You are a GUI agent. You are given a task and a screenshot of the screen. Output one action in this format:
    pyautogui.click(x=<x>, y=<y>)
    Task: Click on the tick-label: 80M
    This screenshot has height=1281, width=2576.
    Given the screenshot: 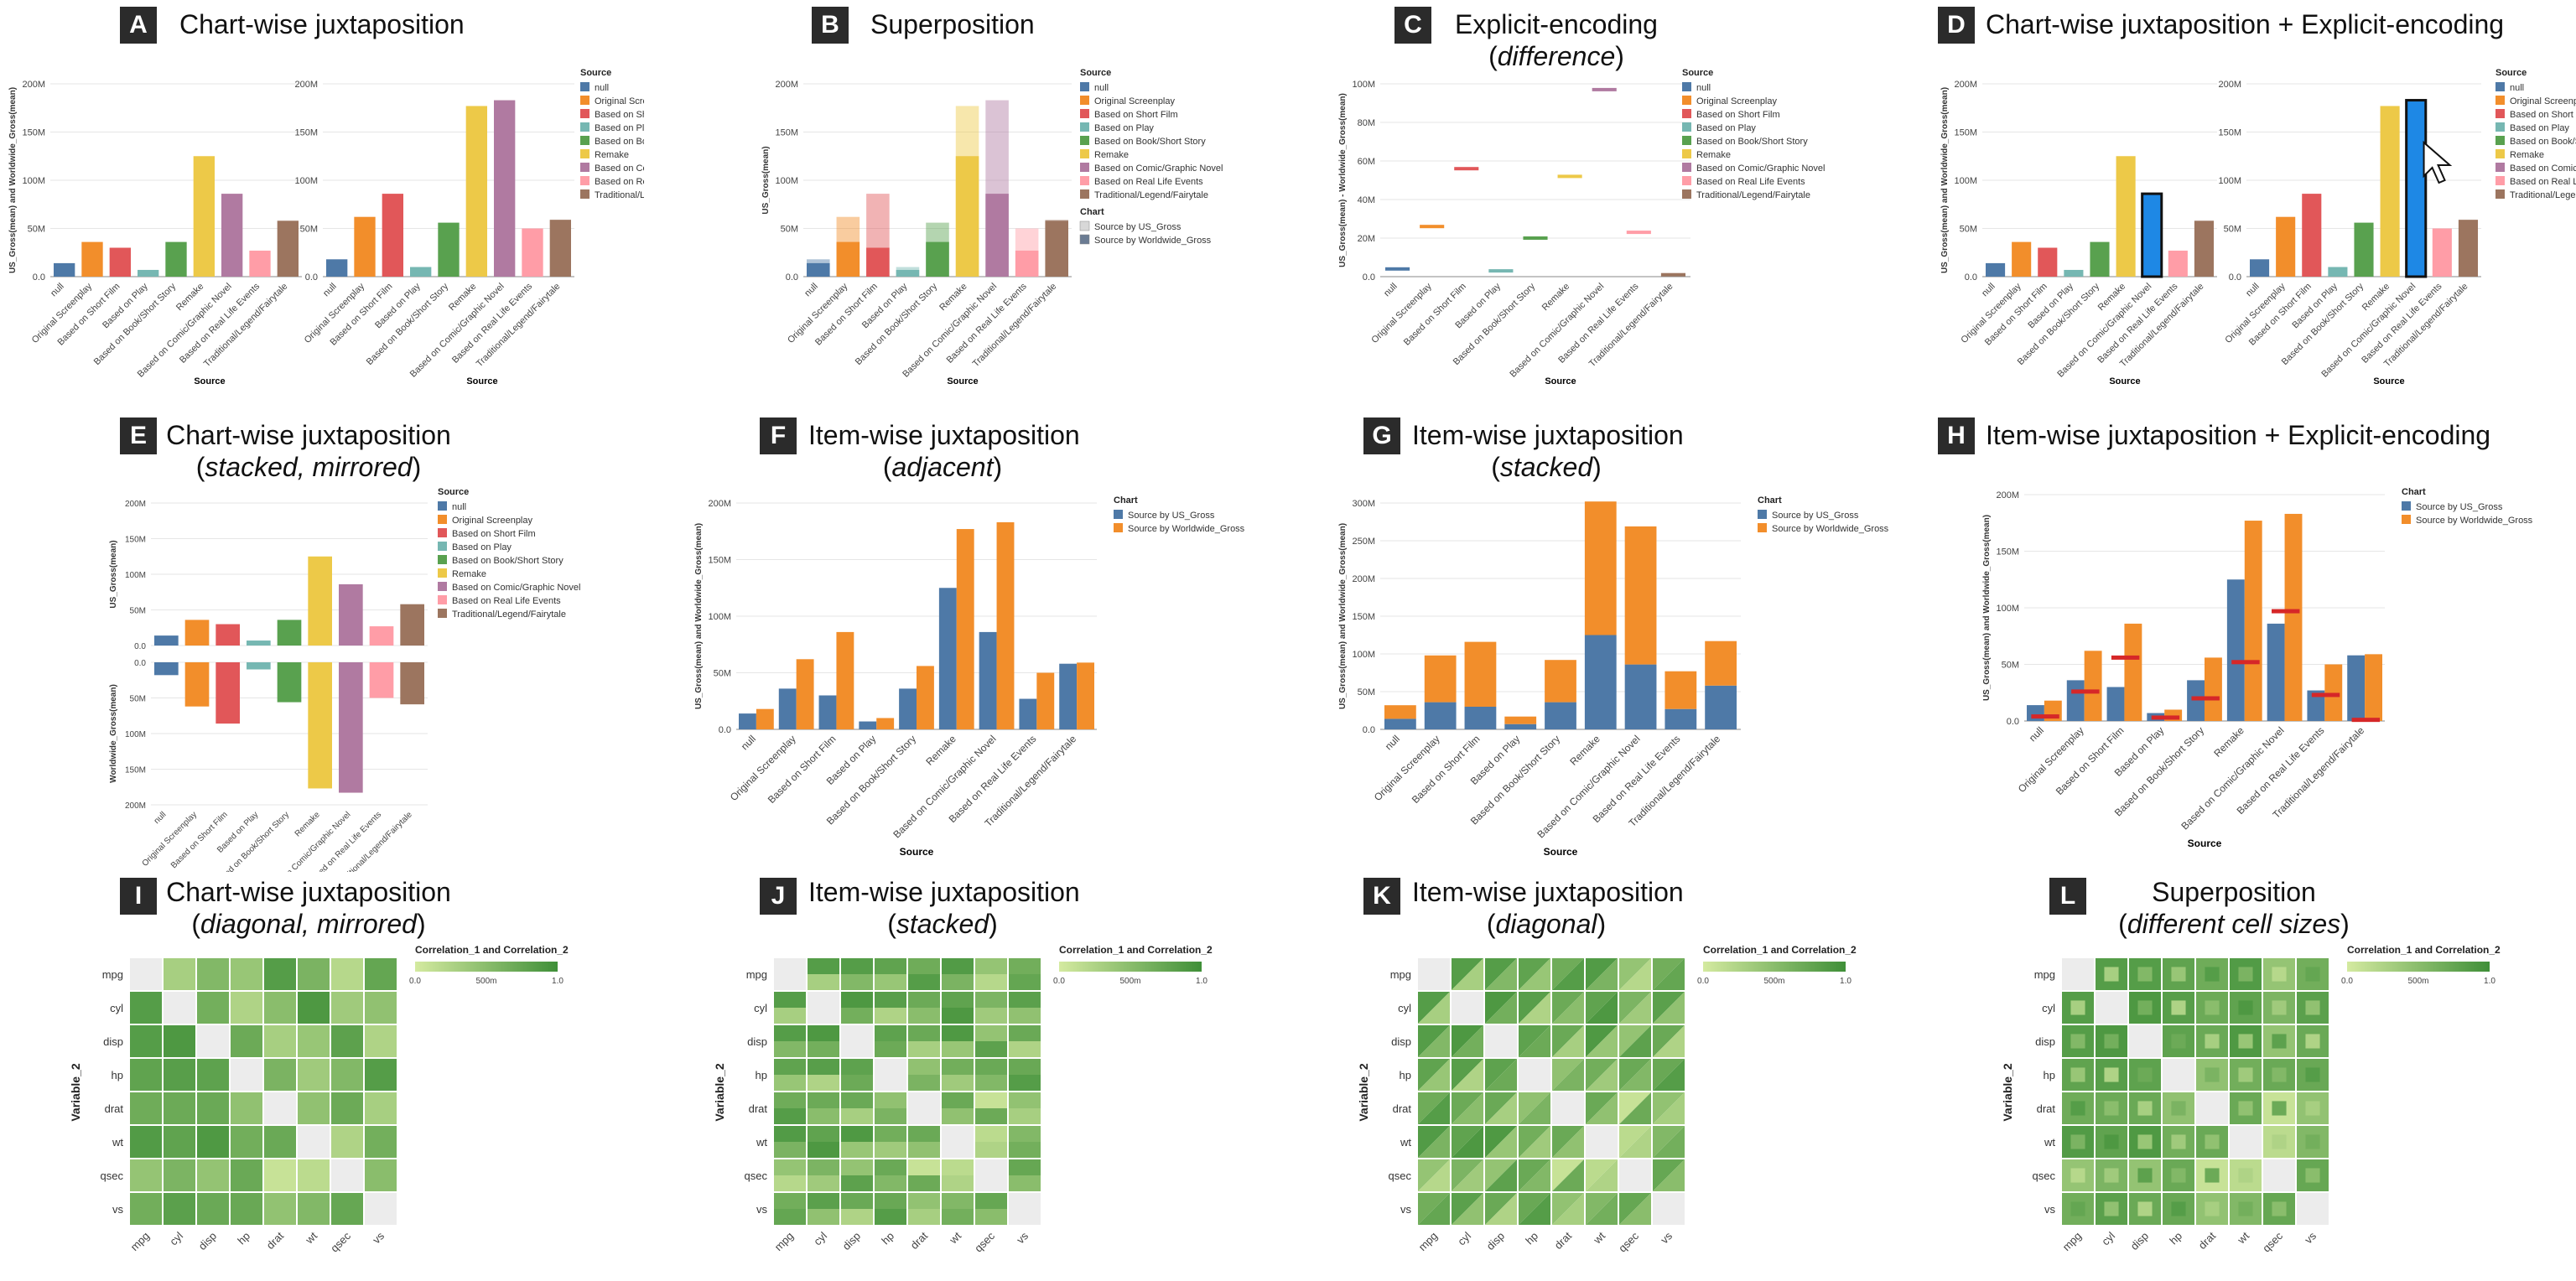 What is the action you would take?
    pyautogui.click(x=1366, y=123)
    